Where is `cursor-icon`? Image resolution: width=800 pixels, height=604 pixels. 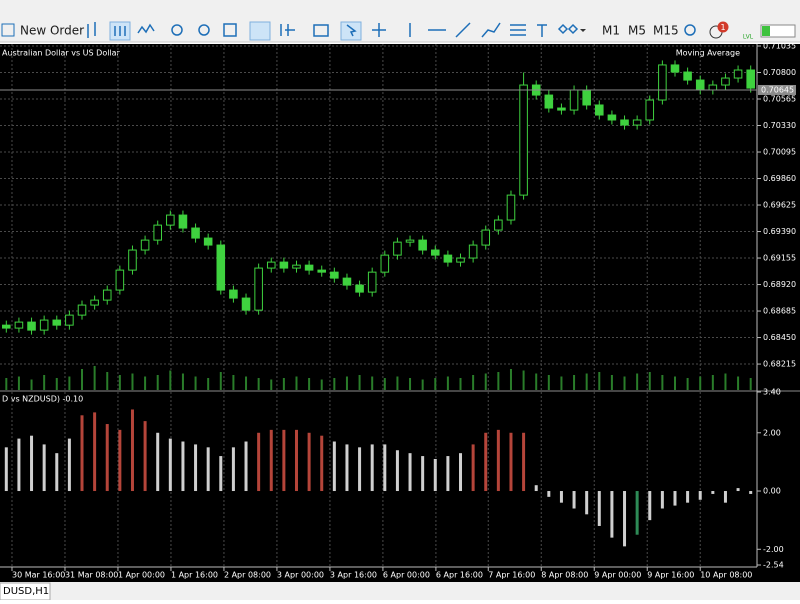 cursor-icon is located at coordinates (351, 31).